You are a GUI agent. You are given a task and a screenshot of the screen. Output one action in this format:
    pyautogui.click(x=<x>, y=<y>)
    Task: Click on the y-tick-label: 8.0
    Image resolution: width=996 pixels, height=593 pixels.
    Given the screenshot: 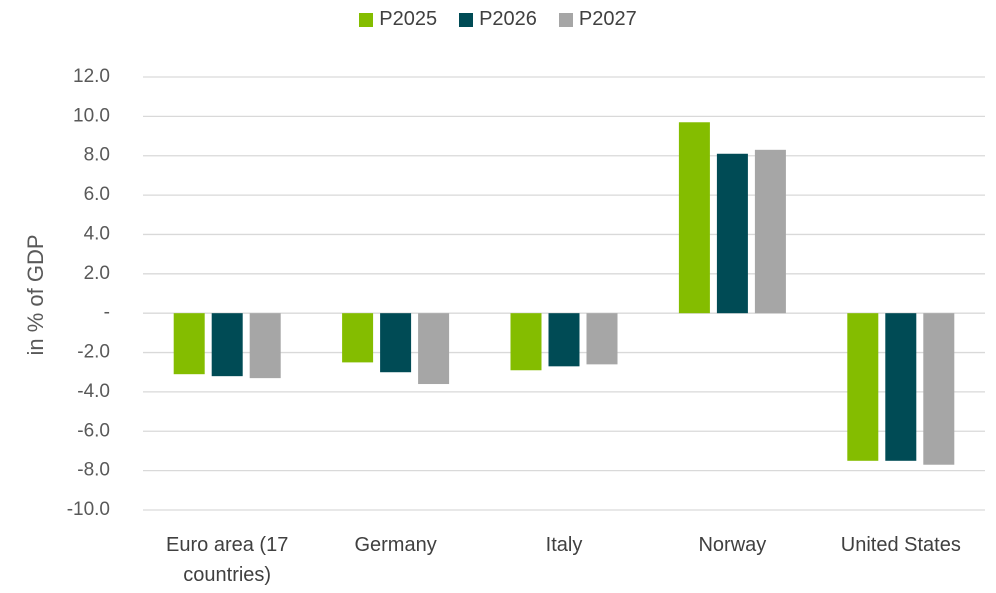 What is the action you would take?
    pyautogui.click(x=97, y=155)
    